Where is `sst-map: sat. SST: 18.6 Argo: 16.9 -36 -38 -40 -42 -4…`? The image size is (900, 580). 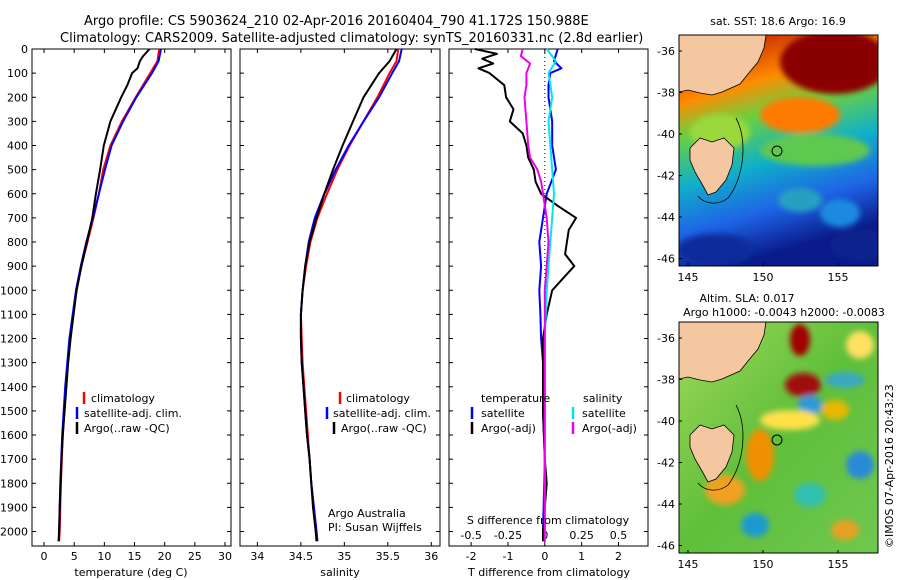
sst-map: sat. SST: 18.6 Argo: 16.9 -36 -38 -40 -42 -4… is located at coordinates (768, 149).